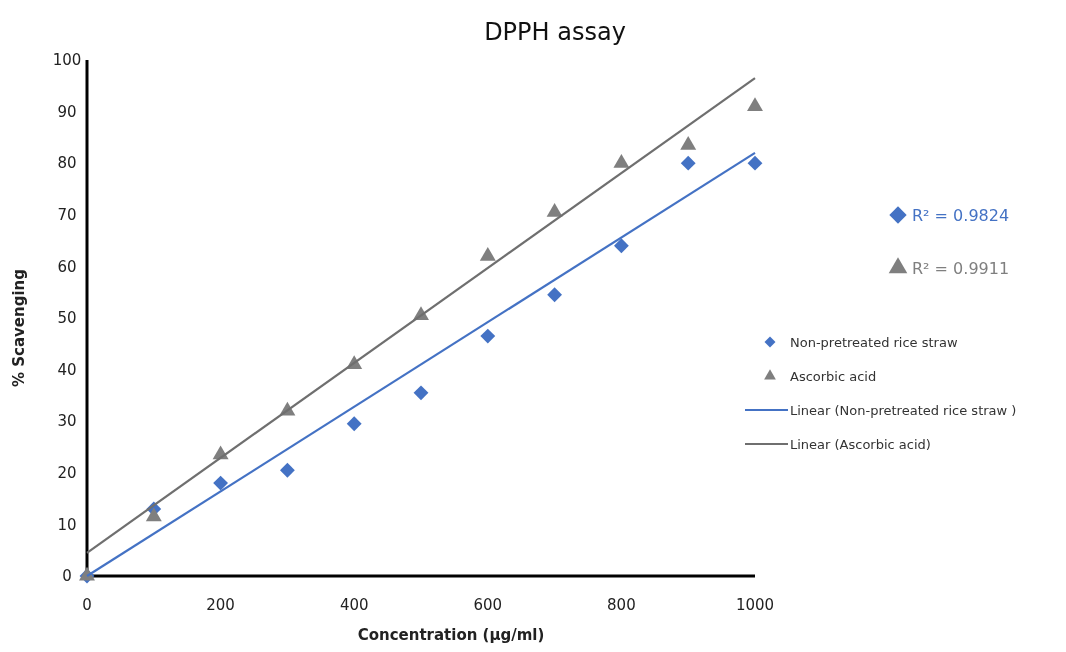 The height and width of the screenshot is (652, 1066). What do you see at coordinates (67, 369) in the screenshot?
I see `y-tick-label: 40` at bounding box center [67, 369].